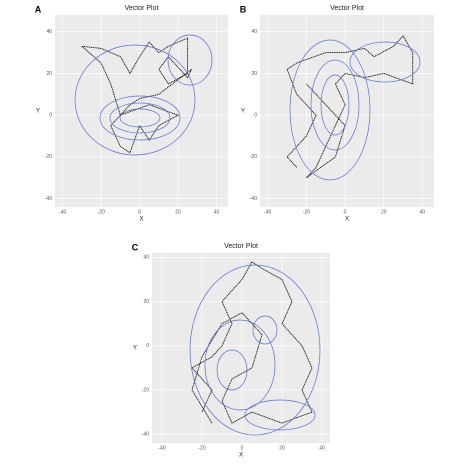 Image resolution: width=474 pixels, height=466 pixels. I want to click on contours-c, so click(255, 350).